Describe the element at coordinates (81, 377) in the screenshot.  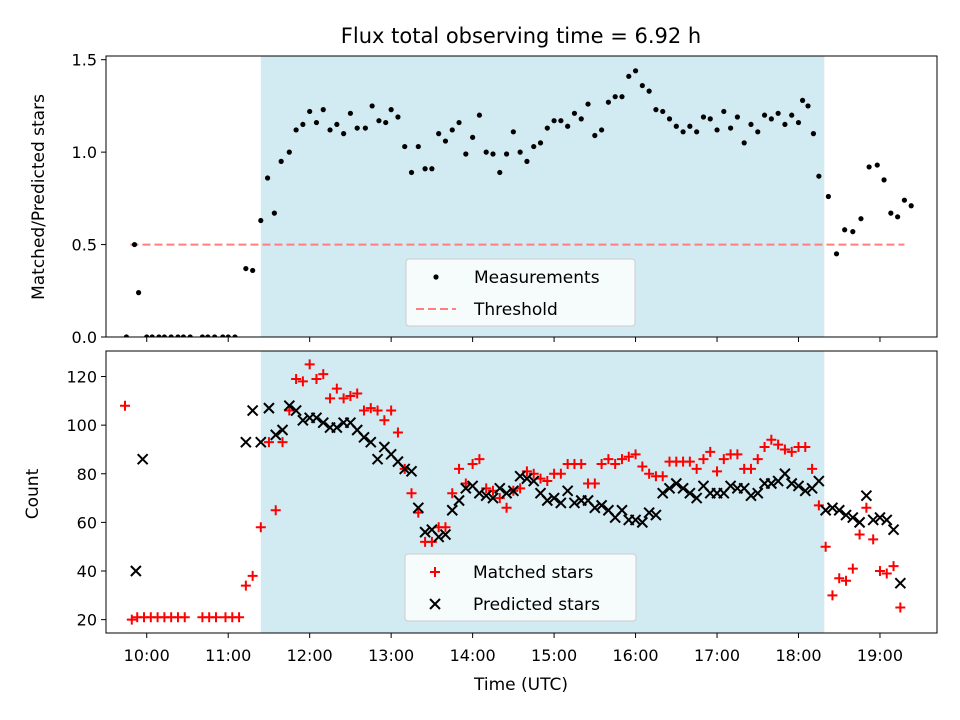
I see `y-tick-label: 120` at that location.